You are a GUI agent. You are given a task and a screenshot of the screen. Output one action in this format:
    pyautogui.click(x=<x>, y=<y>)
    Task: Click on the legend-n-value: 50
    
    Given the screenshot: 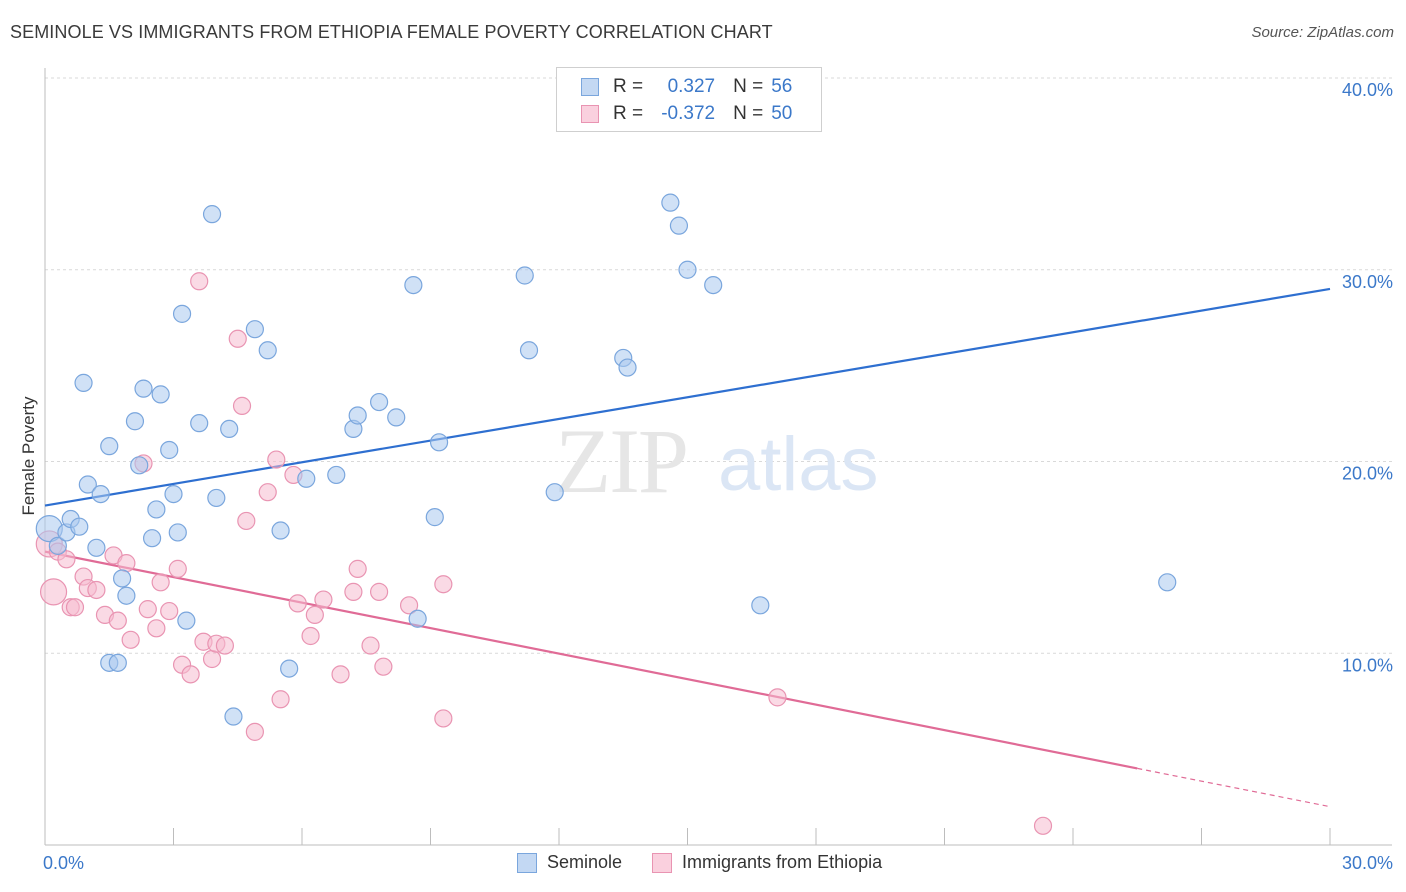 What is the action you would take?
    pyautogui.click(x=782, y=113)
    